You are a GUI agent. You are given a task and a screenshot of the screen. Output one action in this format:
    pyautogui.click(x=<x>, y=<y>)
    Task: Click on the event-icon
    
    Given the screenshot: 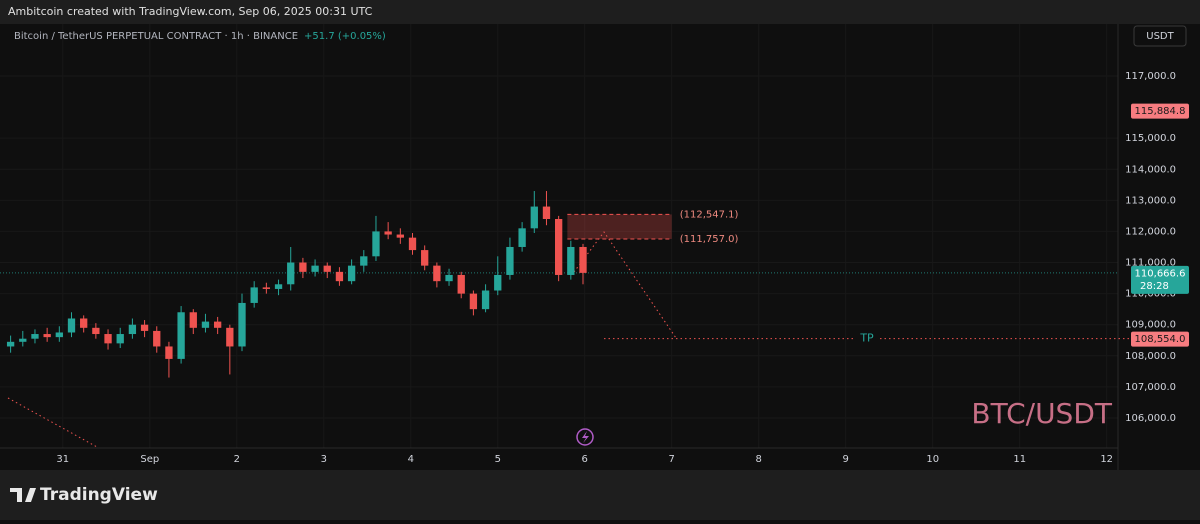 What is the action you would take?
    pyautogui.click(x=585, y=437)
    